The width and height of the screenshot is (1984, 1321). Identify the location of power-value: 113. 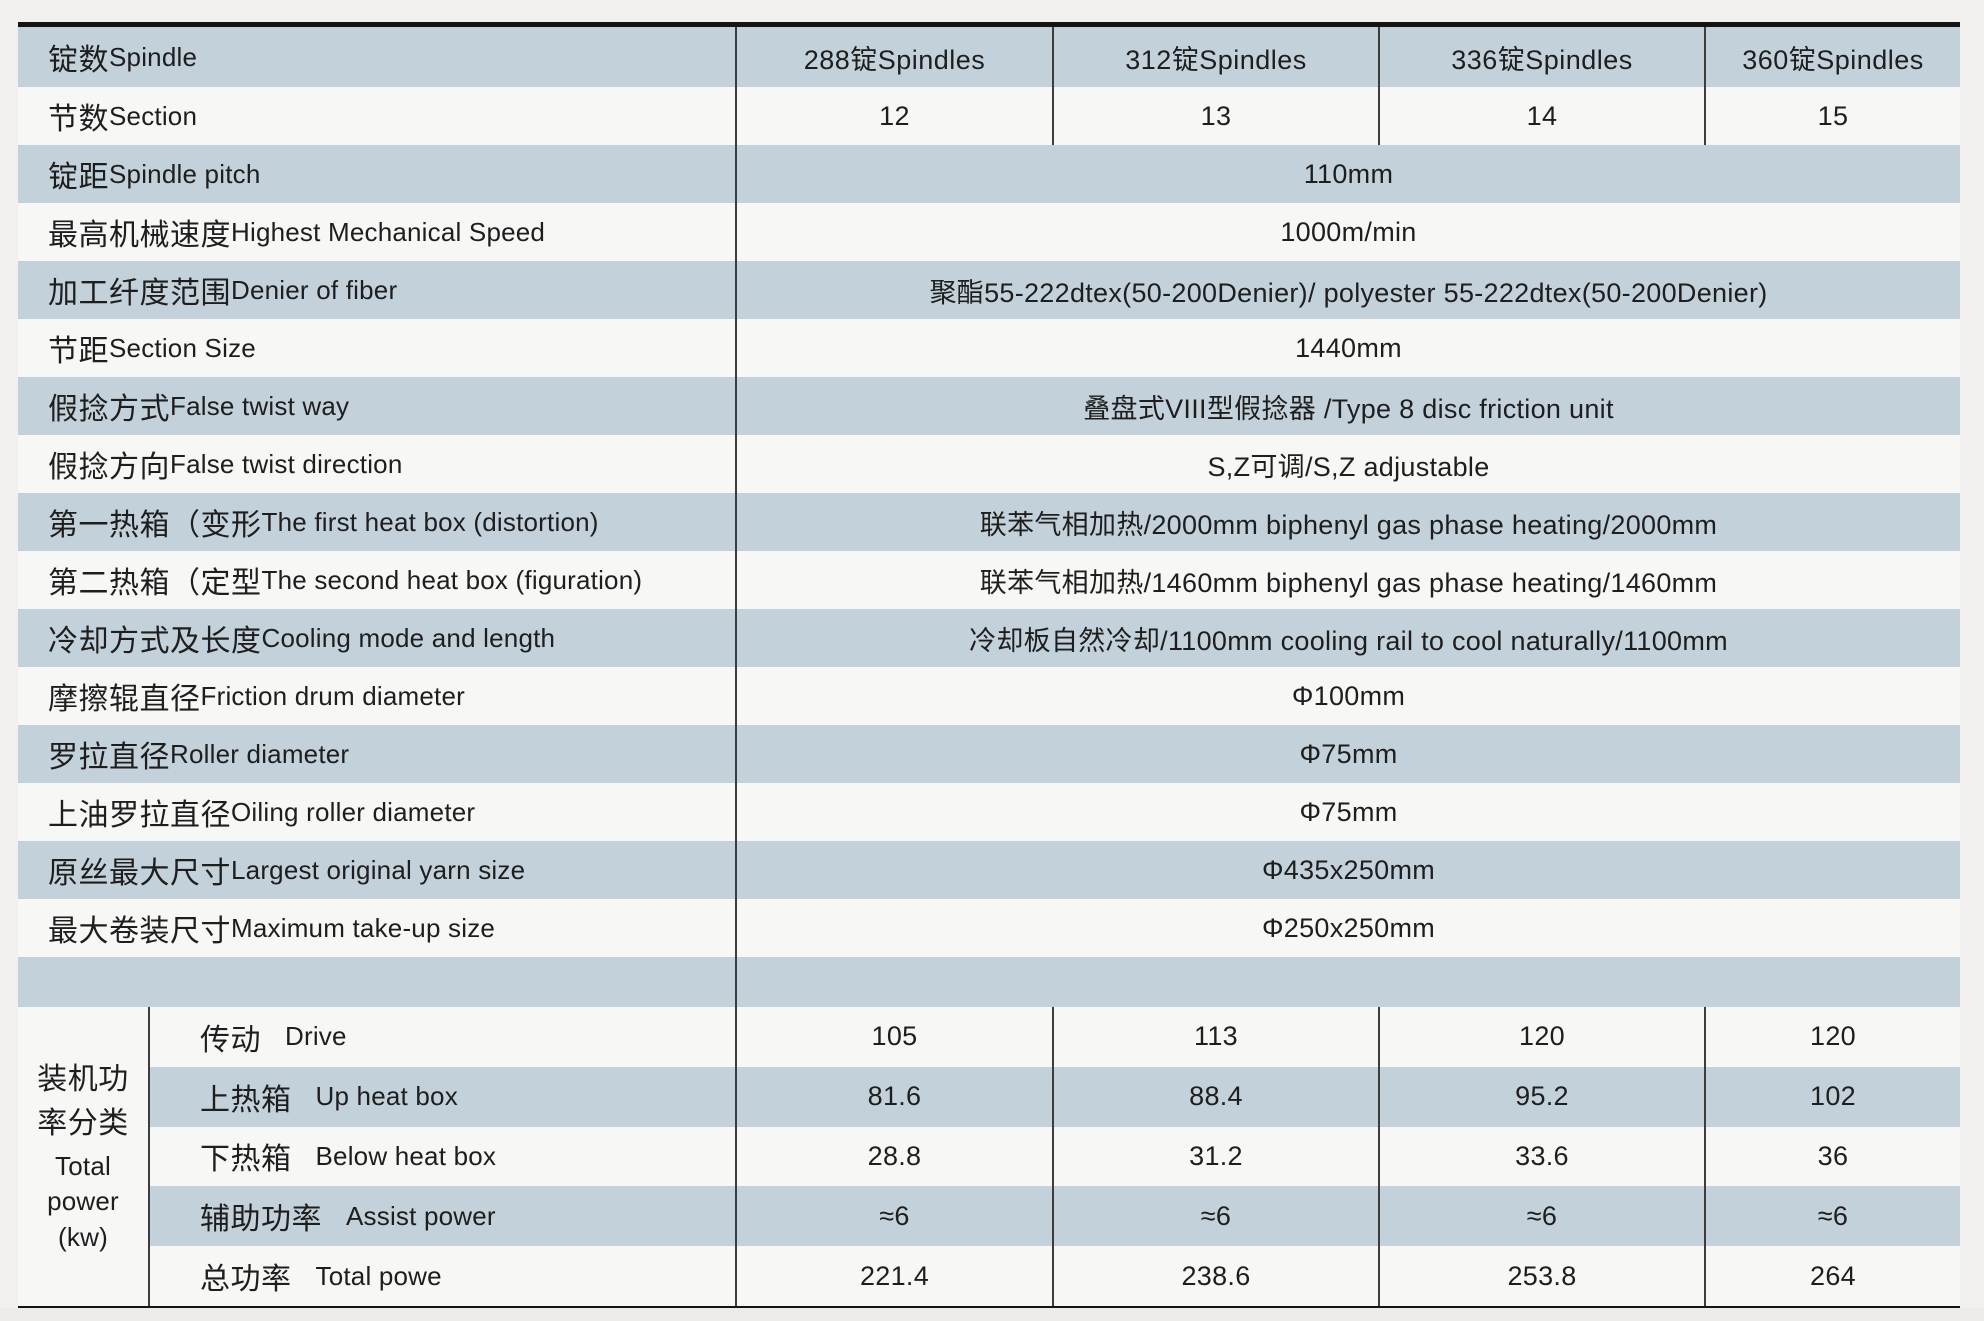
(1215, 1037).